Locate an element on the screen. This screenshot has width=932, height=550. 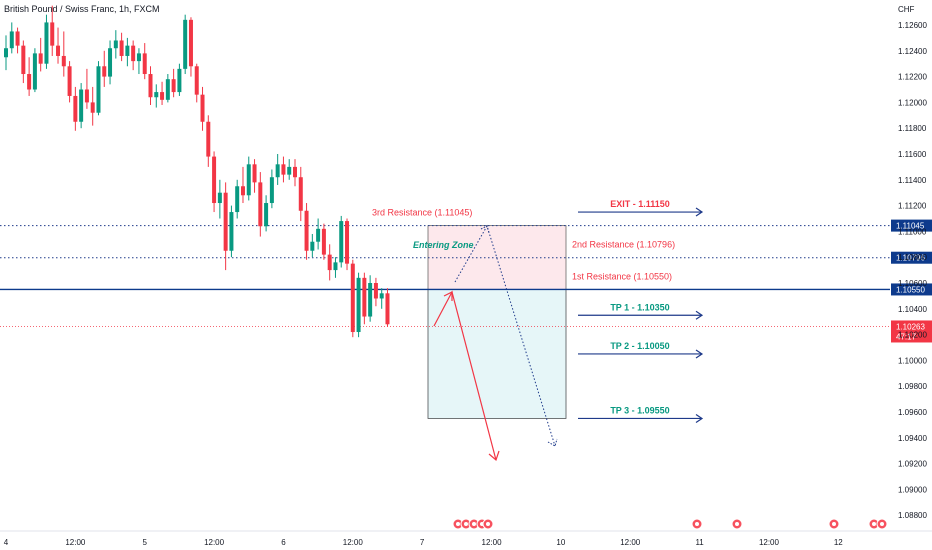
time-tick-label: 4 is located at coordinates (6, 542).